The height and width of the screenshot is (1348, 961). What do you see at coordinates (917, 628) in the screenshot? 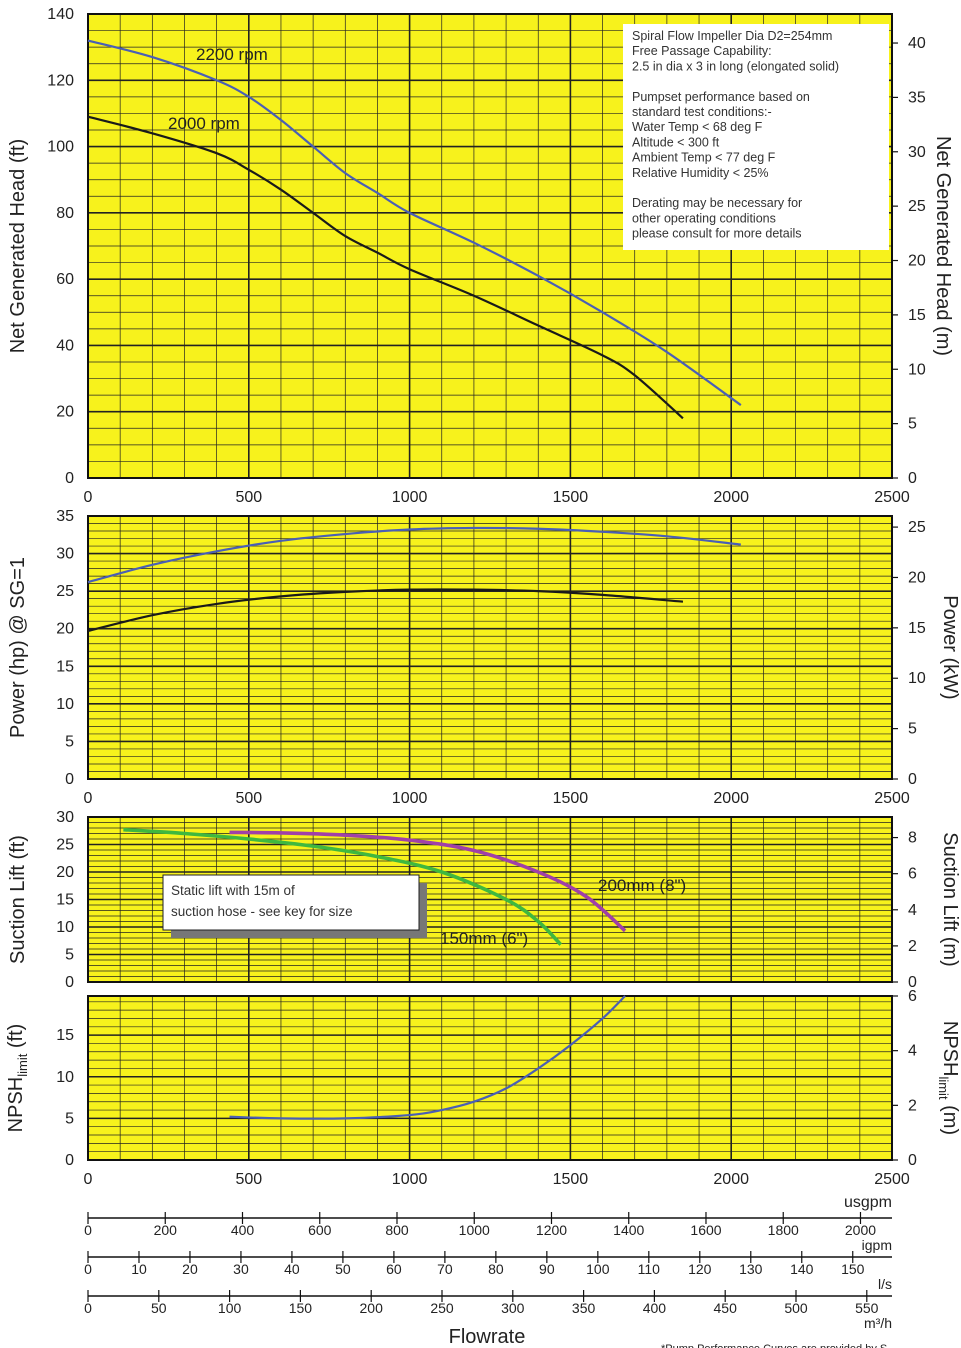
I see `power-y2-tick-label: 15` at bounding box center [917, 628].